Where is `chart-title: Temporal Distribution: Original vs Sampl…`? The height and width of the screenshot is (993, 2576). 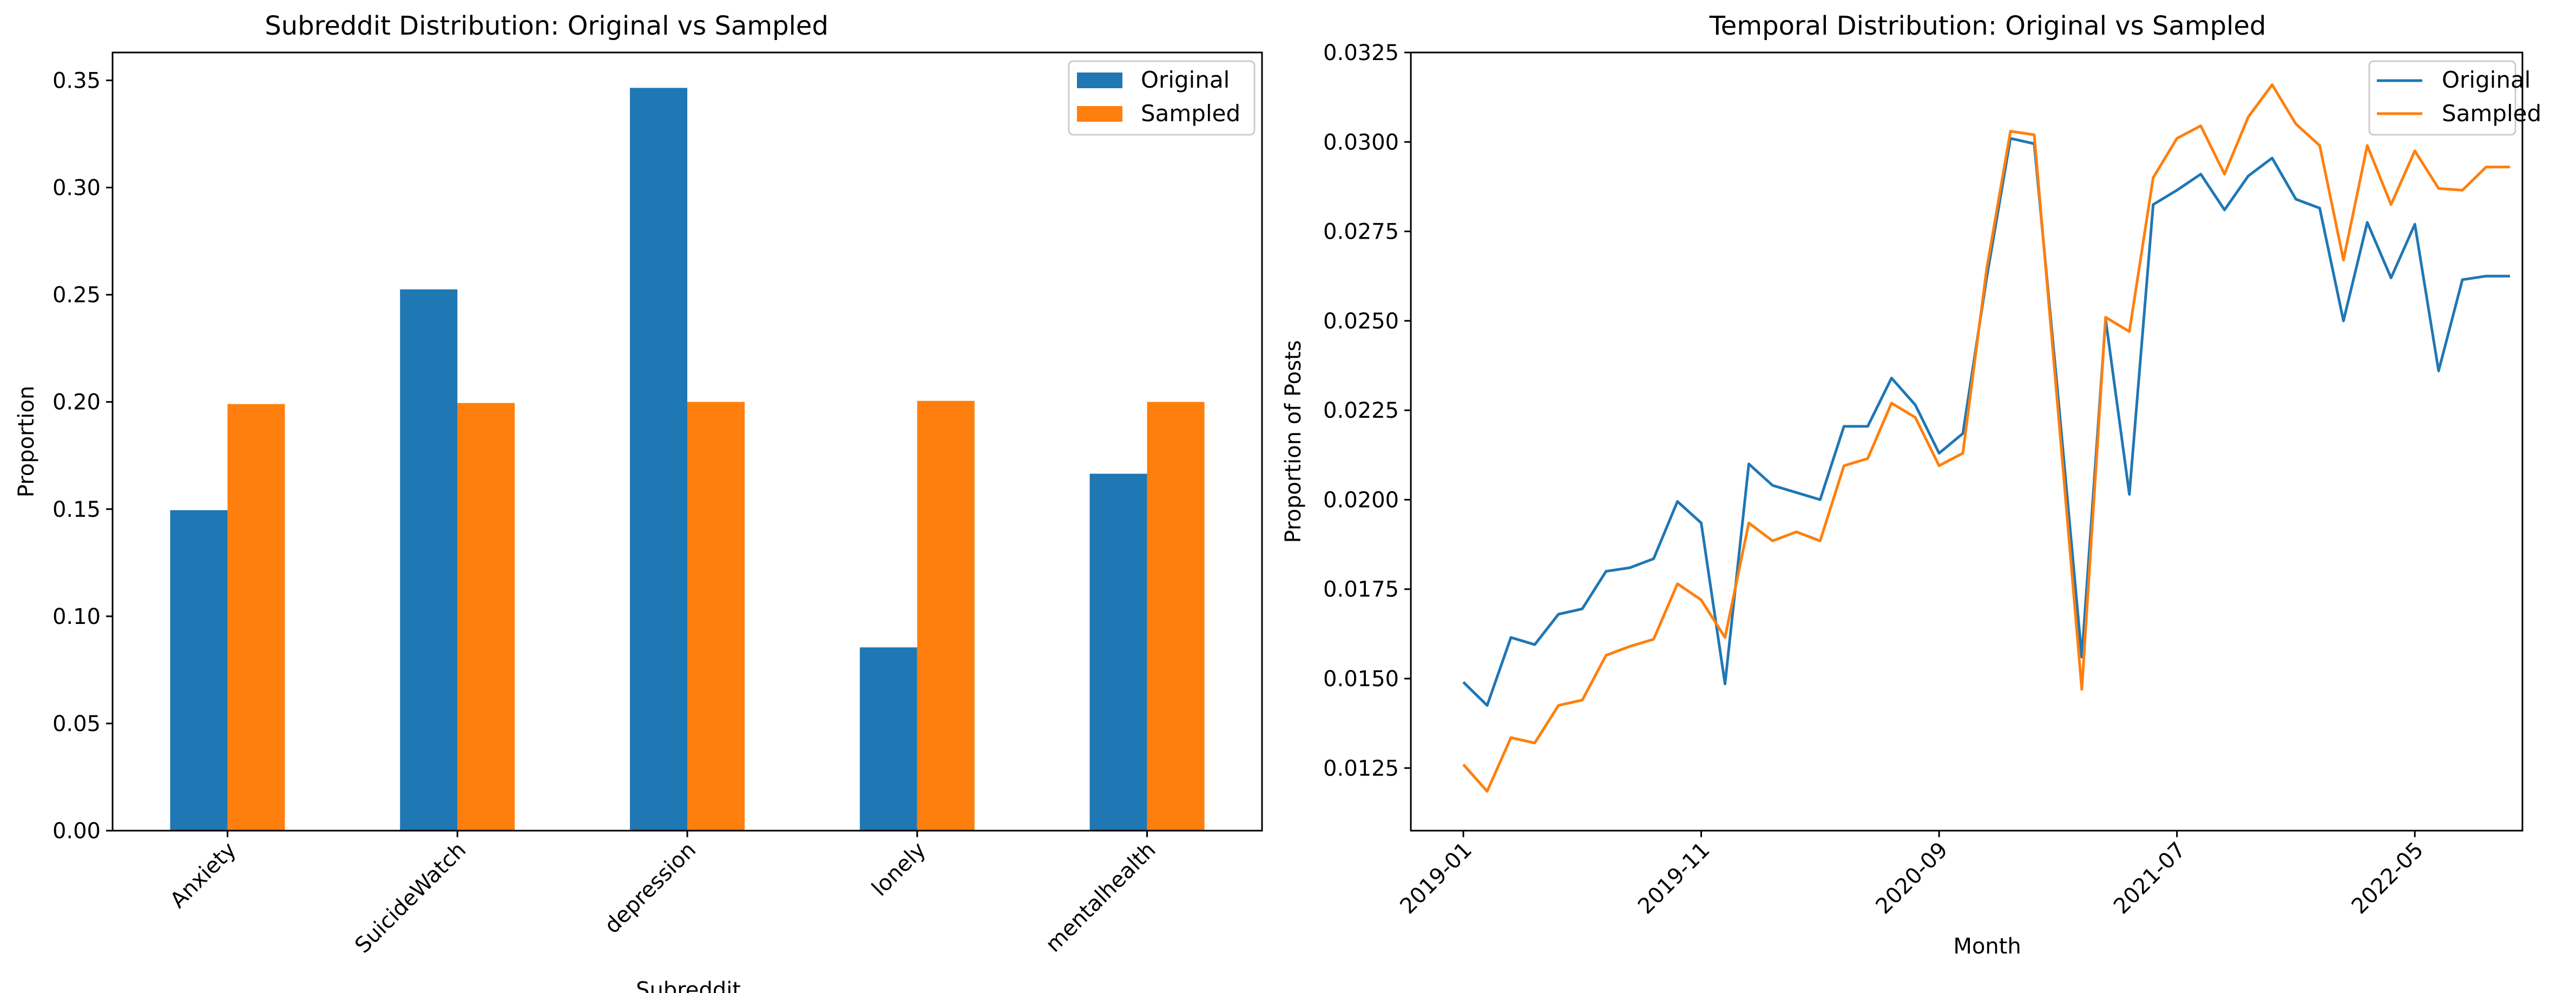
chart-title: Temporal Distribution: Original vs Sampl… is located at coordinates (1987, 26).